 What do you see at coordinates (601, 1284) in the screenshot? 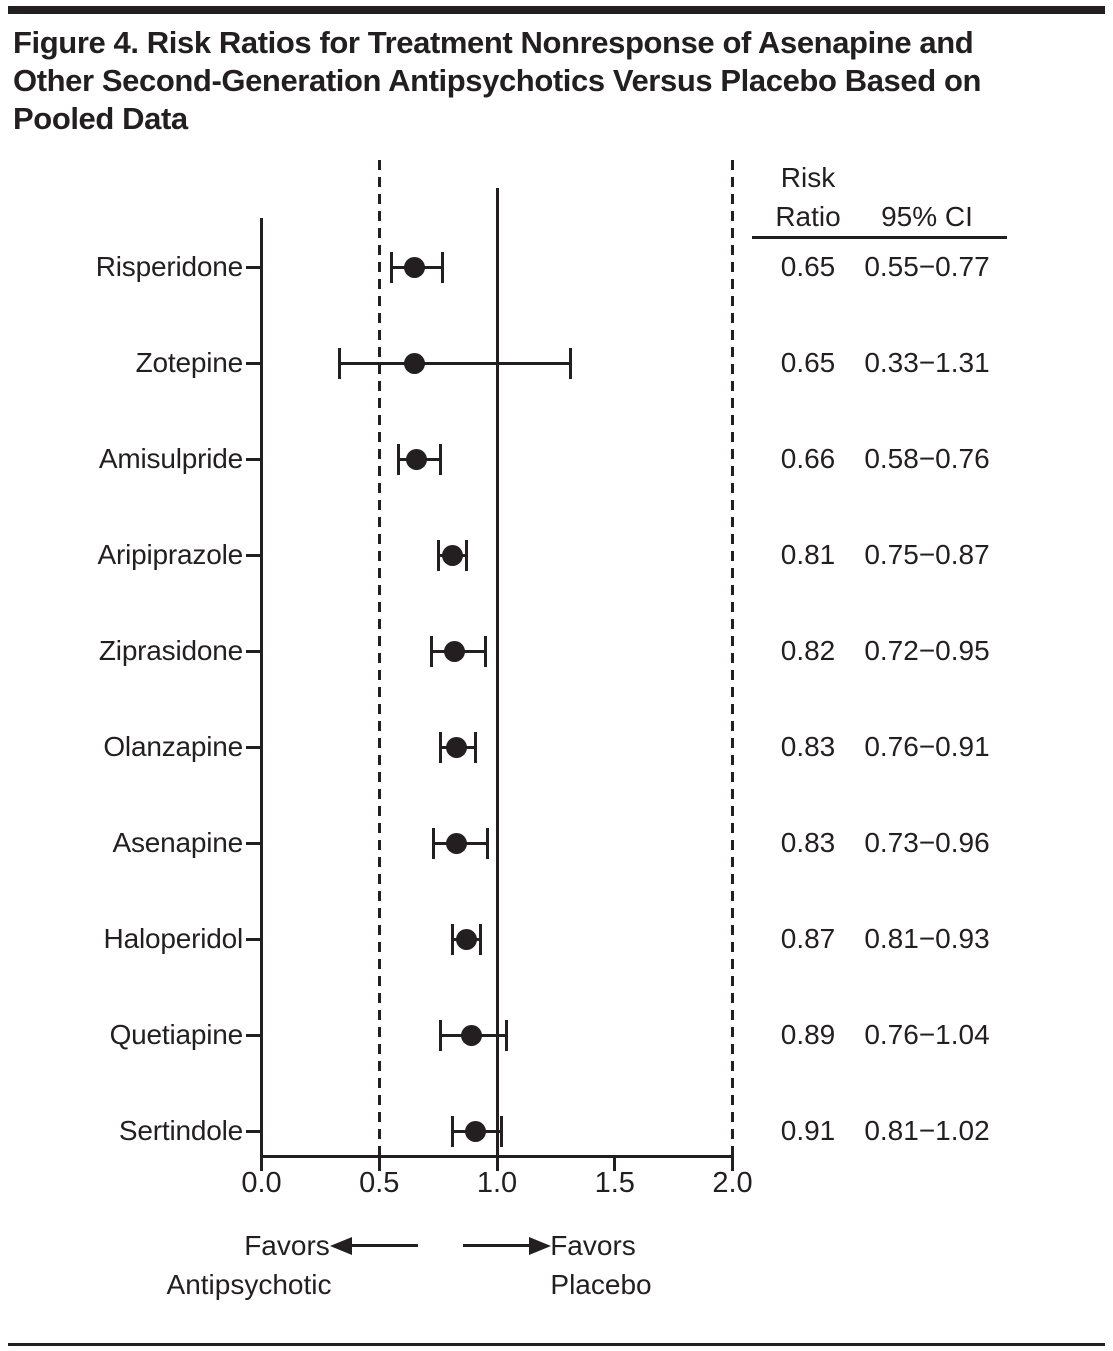
I see `favors-placebo-label-line-2: Placebo` at bounding box center [601, 1284].